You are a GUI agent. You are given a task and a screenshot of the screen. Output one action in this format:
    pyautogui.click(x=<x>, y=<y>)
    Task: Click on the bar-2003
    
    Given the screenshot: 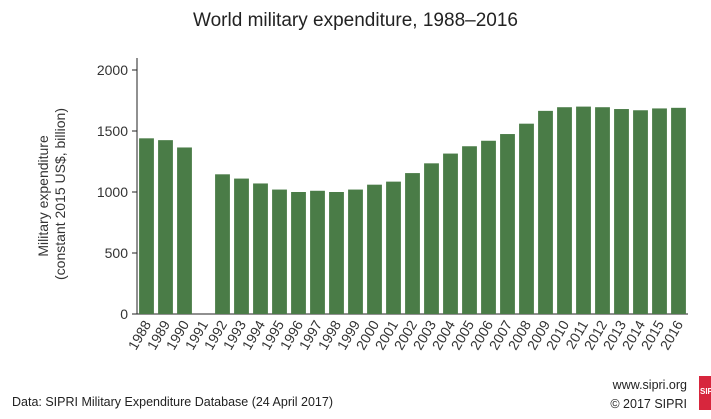 What is the action you would take?
    pyautogui.click(x=431, y=238)
    